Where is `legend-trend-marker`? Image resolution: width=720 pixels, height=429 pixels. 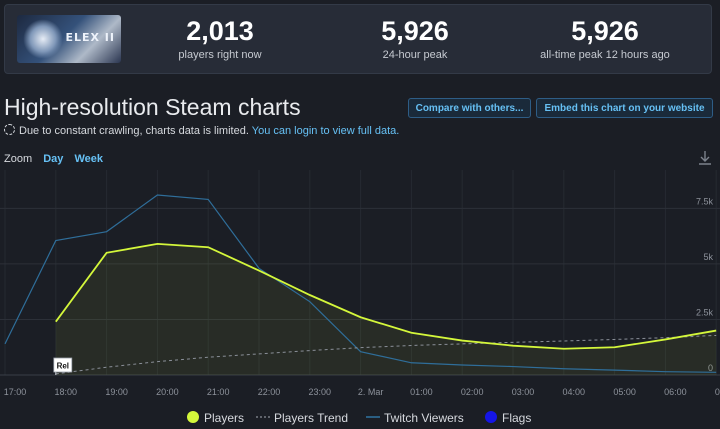
legend-trend-marker is located at coordinates (263, 417).